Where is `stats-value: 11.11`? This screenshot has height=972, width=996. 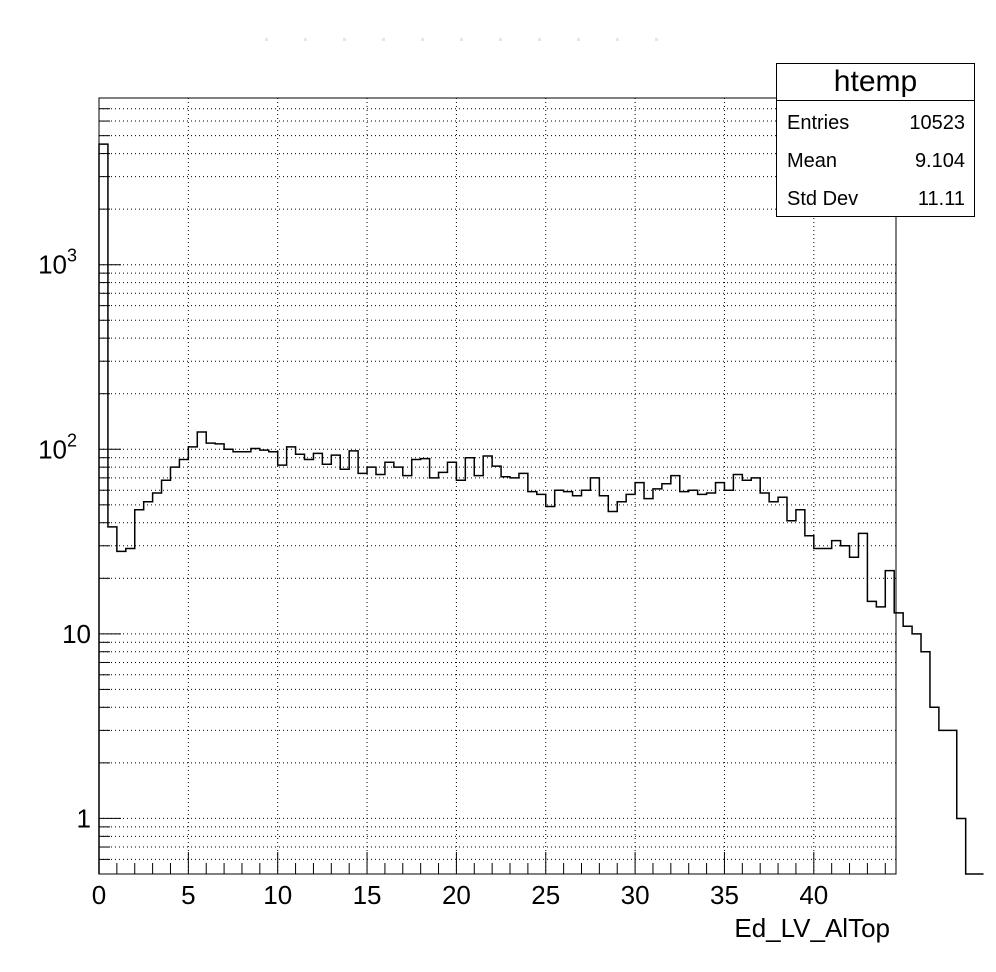
stats-value: 11.11 is located at coordinates (941, 199).